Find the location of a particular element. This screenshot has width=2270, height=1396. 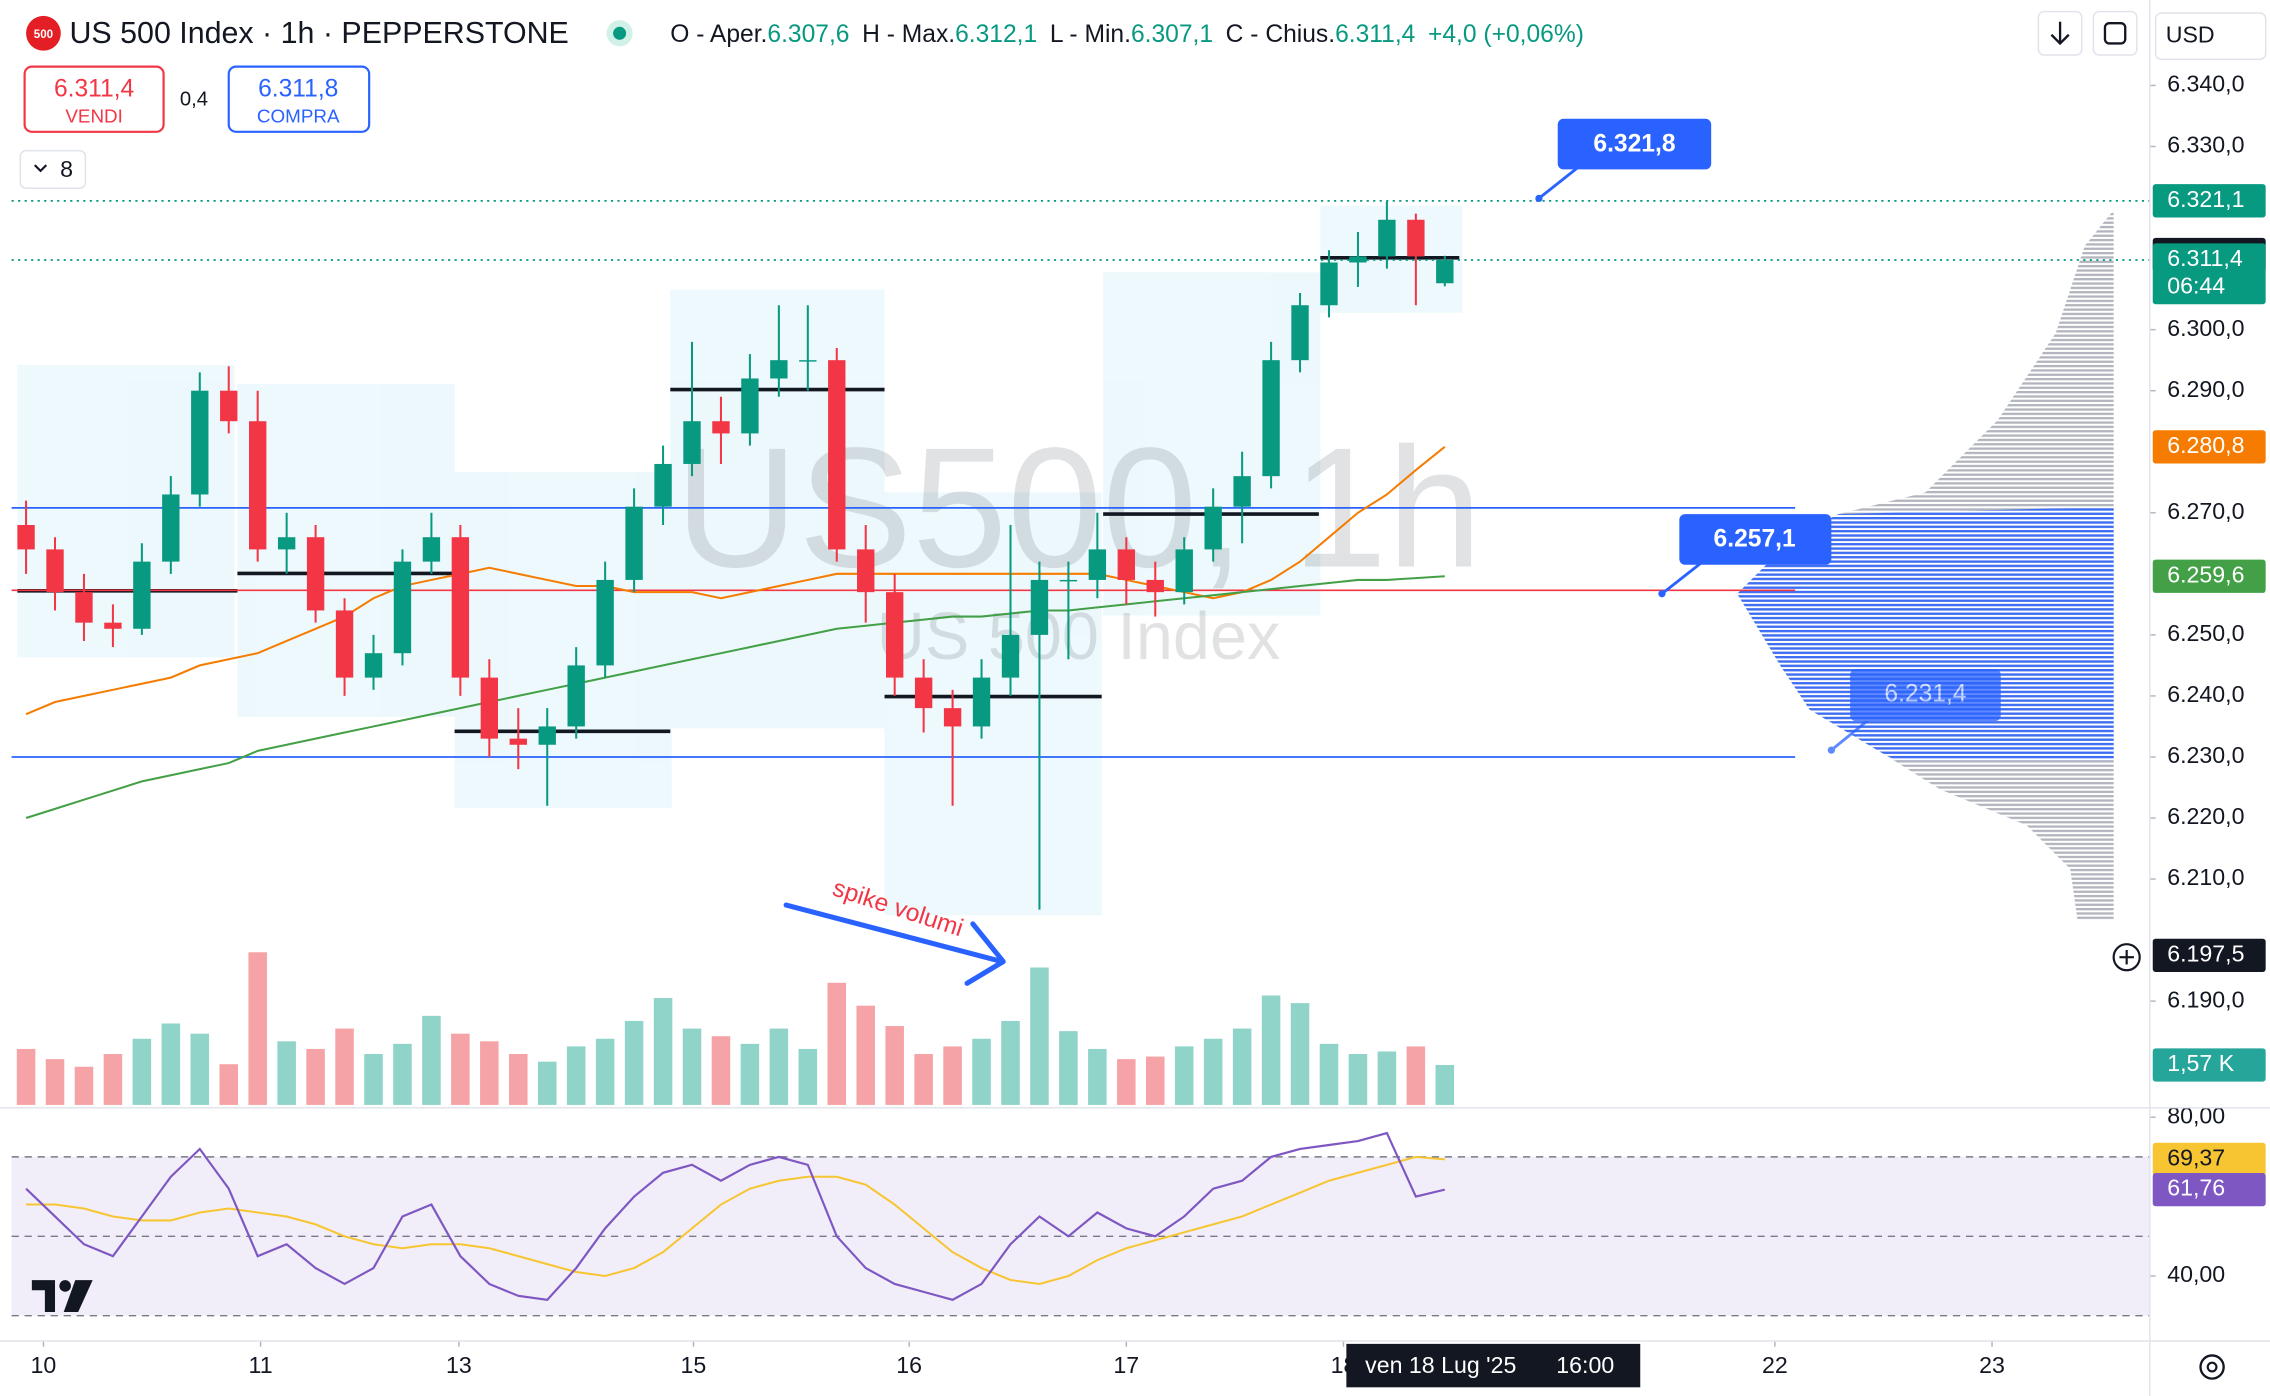

indicators-toggle: 8 is located at coordinates (53, 169).